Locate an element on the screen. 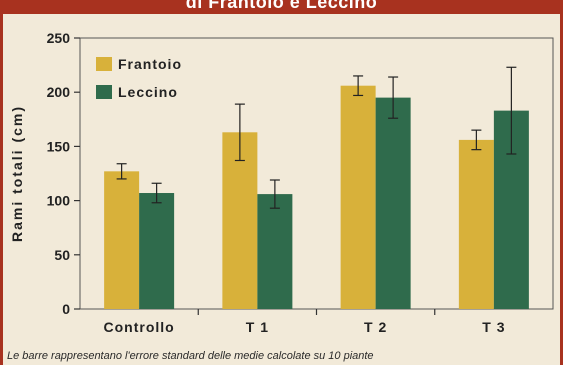 This screenshot has height=365, width=563. legend-label: Frantoio is located at coordinates (150, 64).